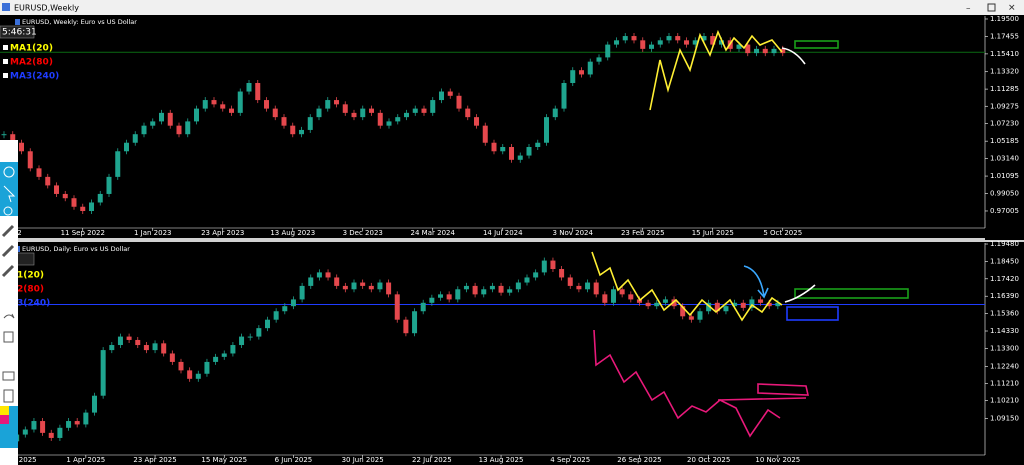 Image resolution: width=1024 pixels, height=465 pixels. Describe the element at coordinates (433, 233) in the screenshot. I see `x-tick-label: 24 Mar 2024` at that location.